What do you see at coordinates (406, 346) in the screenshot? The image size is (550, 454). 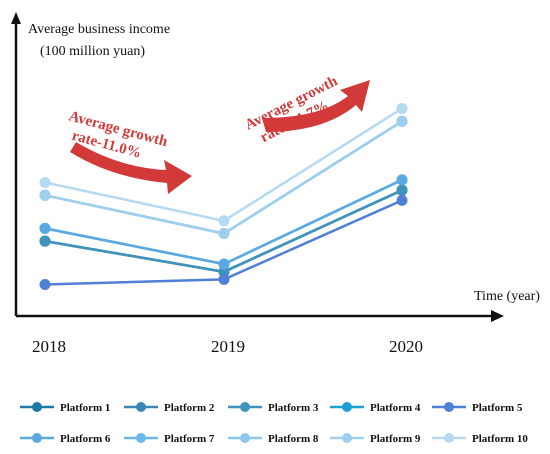 I see `x-tick-label-2020: 2020` at bounding box center [406, 346].